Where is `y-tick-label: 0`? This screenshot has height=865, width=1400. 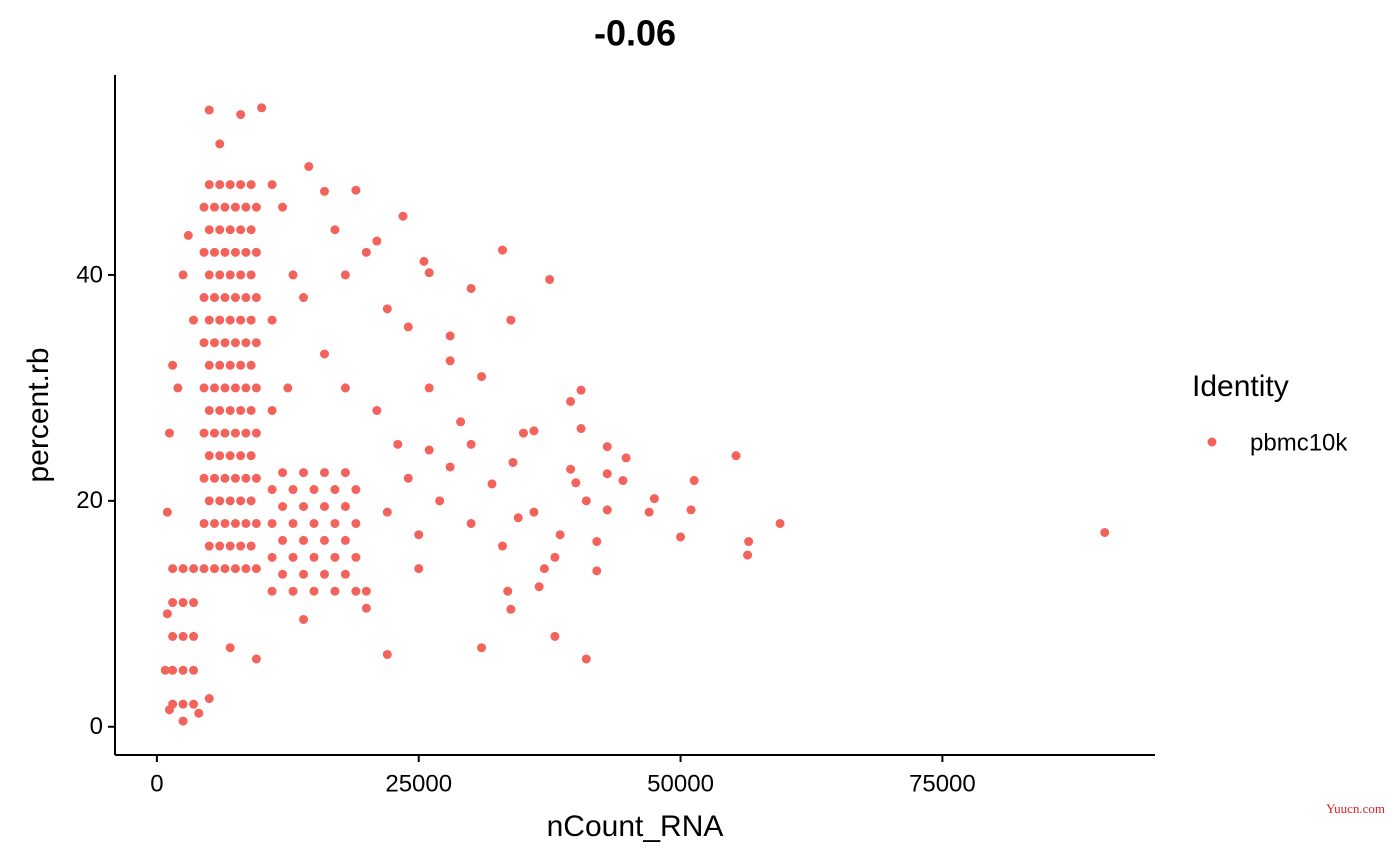 y-tick-label: 0 is located at coordinates (96, 726).